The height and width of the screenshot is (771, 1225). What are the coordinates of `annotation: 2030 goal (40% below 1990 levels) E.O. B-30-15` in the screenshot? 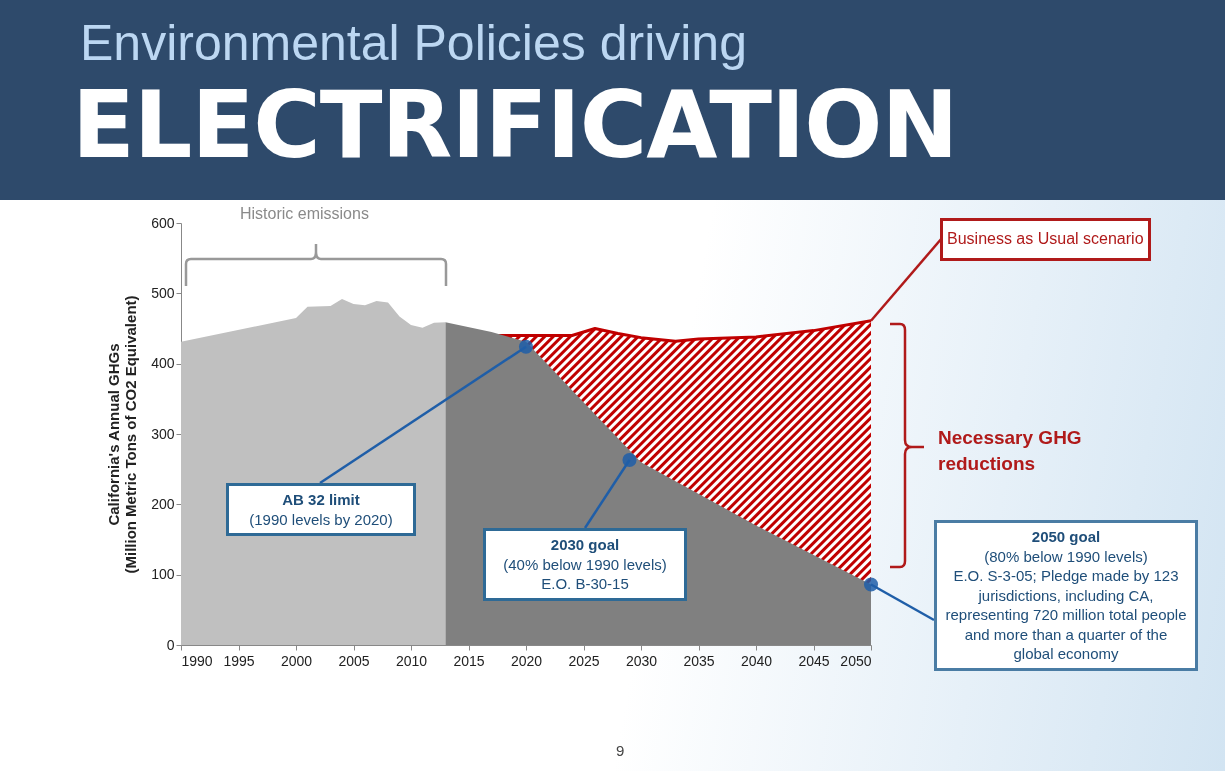 It's located at (585, 564).